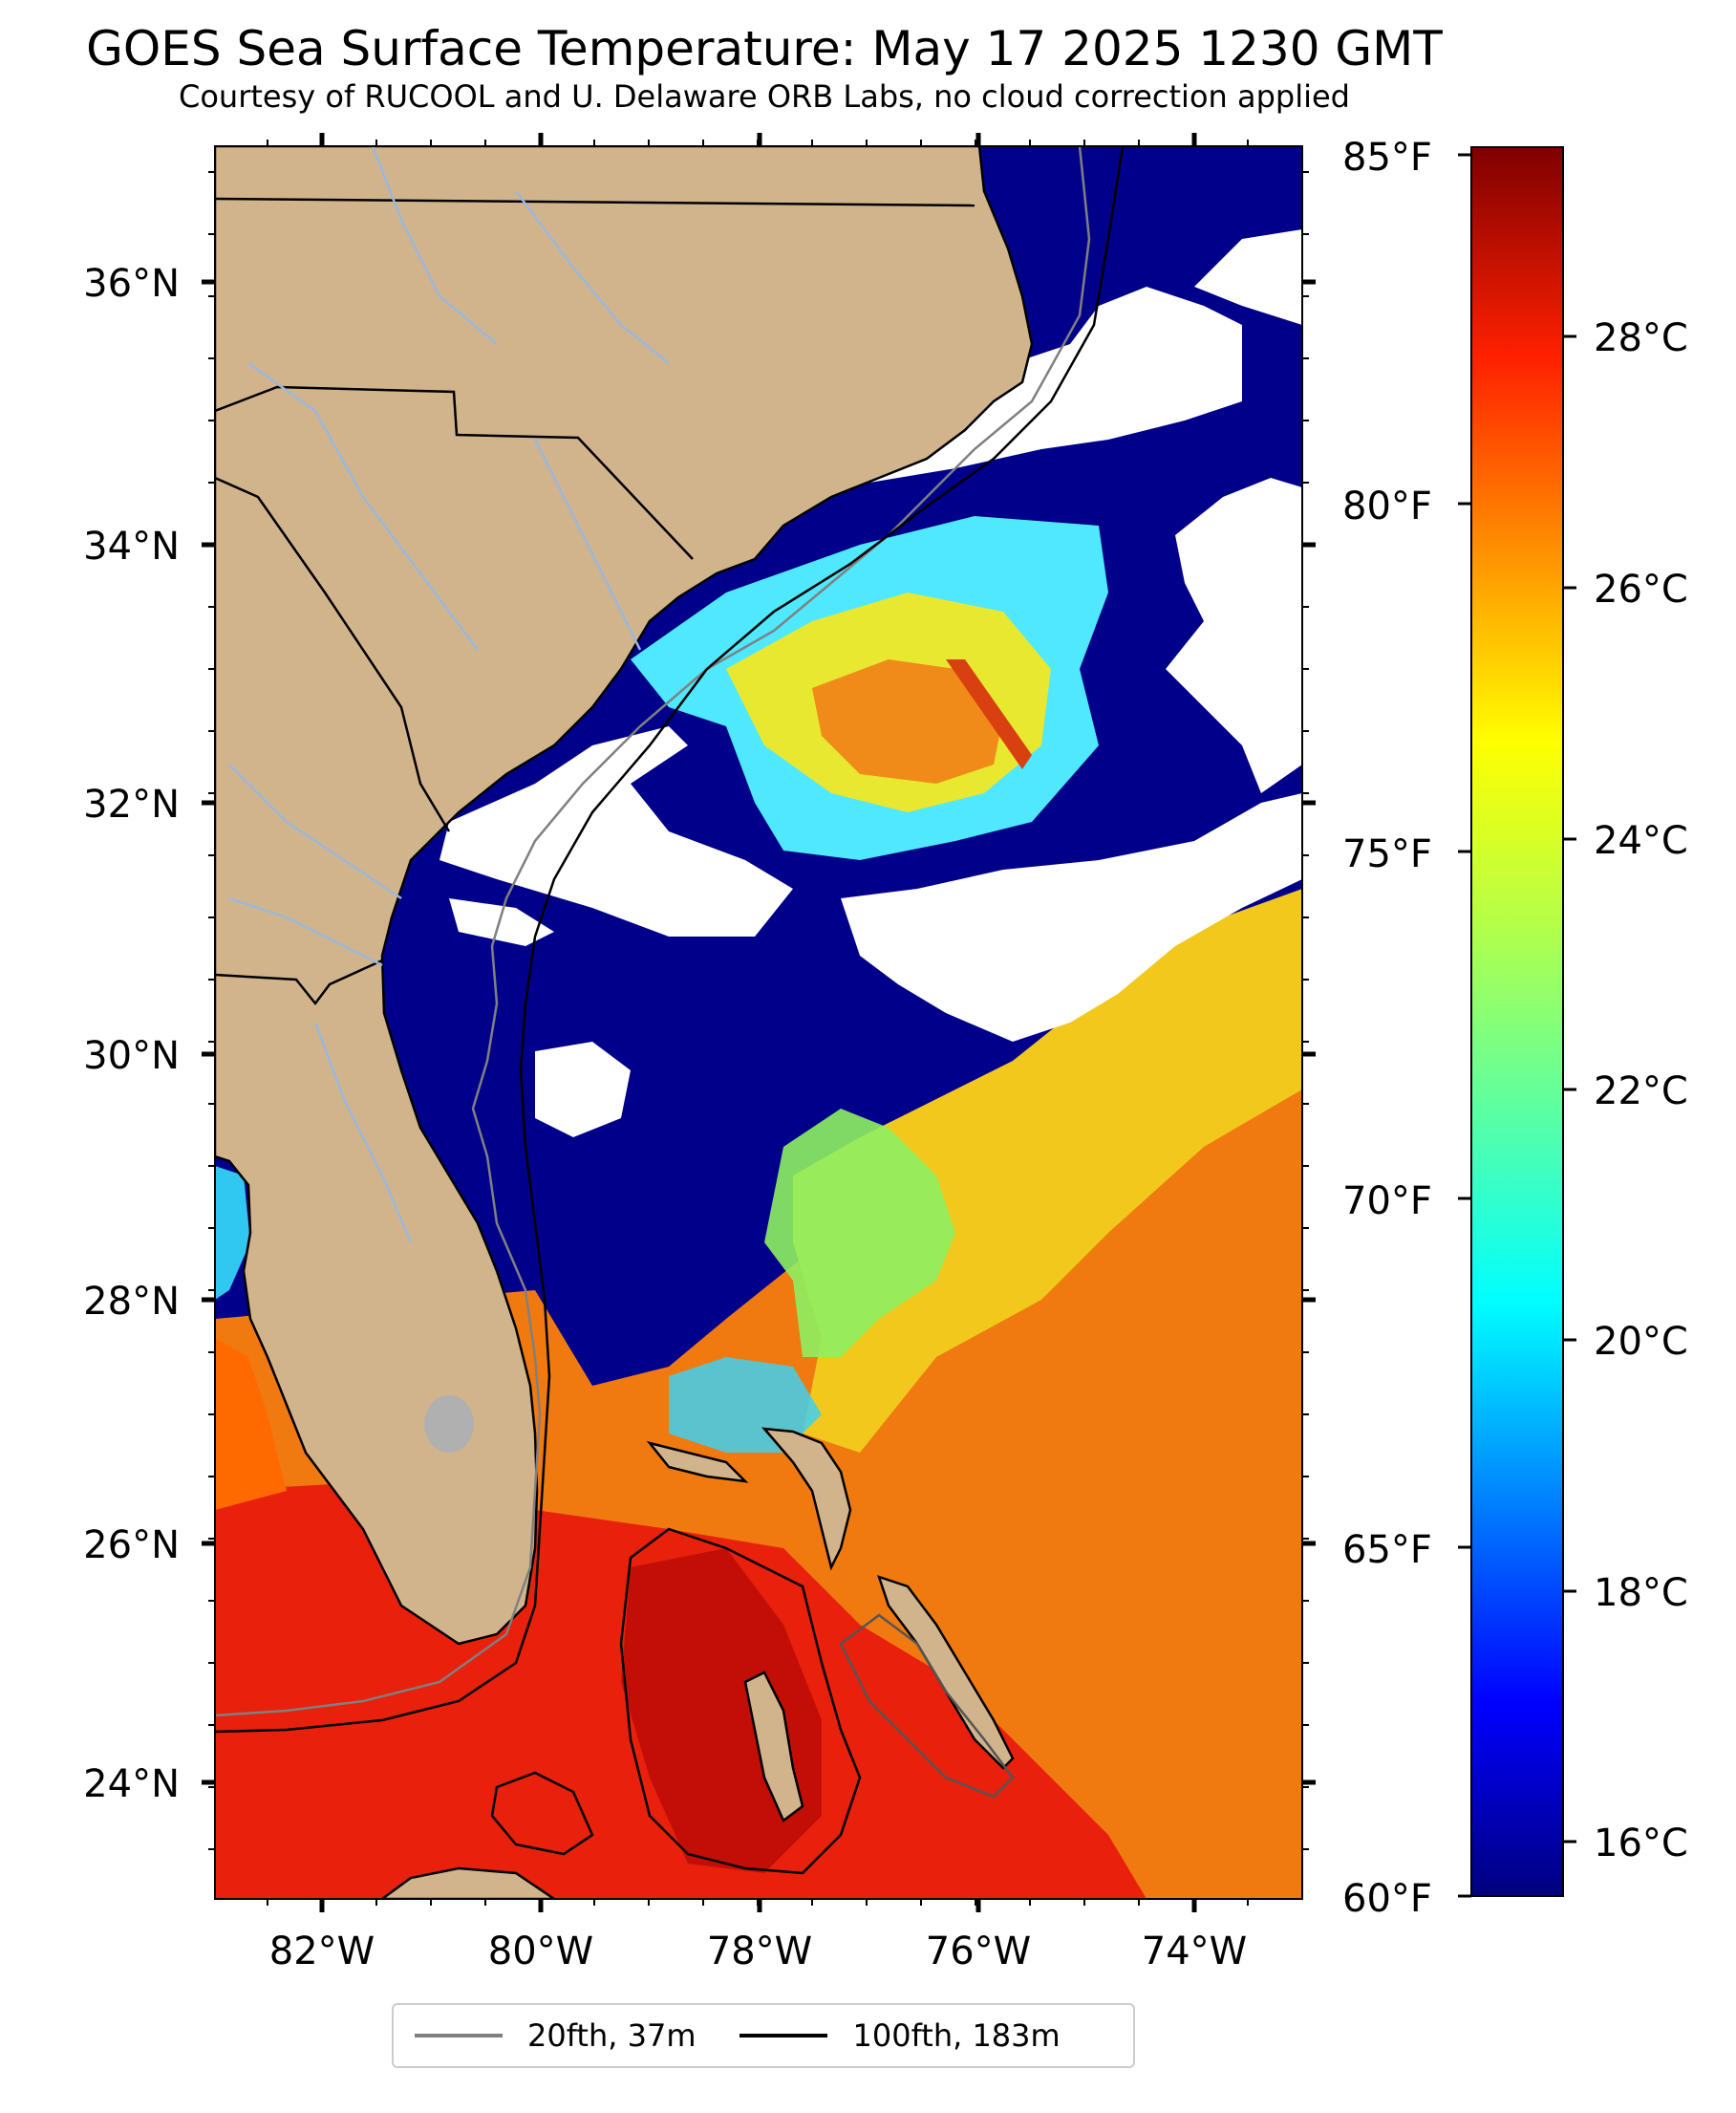  Describe the element at coordinates (131, 1784) in the screenshot. I see `lat-label-24n: 24°N` at that location.